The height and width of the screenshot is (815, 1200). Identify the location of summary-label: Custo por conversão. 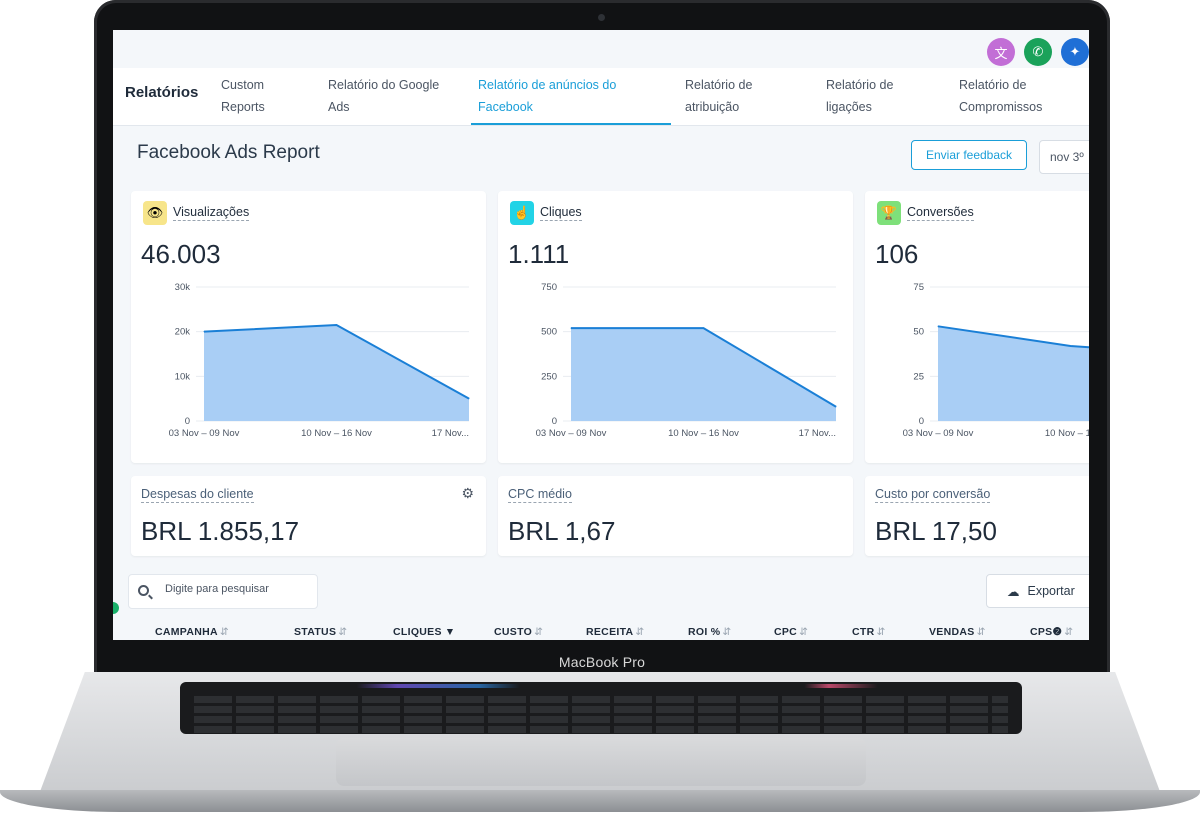
(933, 495).